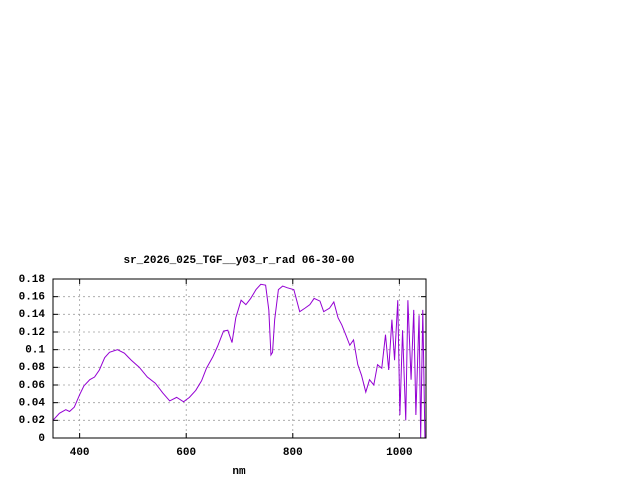 Image resolution: width=640 pixels, height=480 pixels. What do you see at coordinates (32, 386) in the screenshot?
I see `y-tick-label: 0.06` at bounding box center [32, 386].